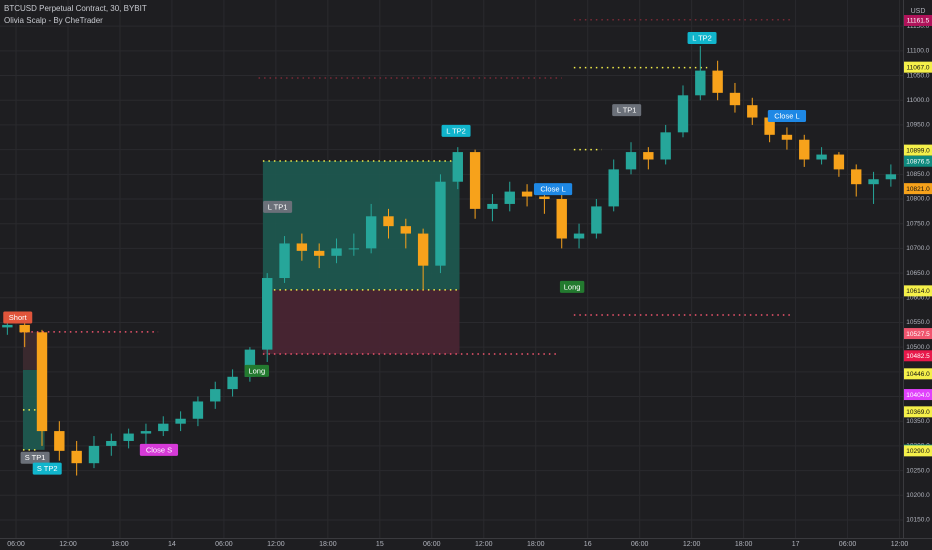 Image resolution: width=932 pixels, height=550 pixels. I want to click on signal-label: Short, so click(18, 317).